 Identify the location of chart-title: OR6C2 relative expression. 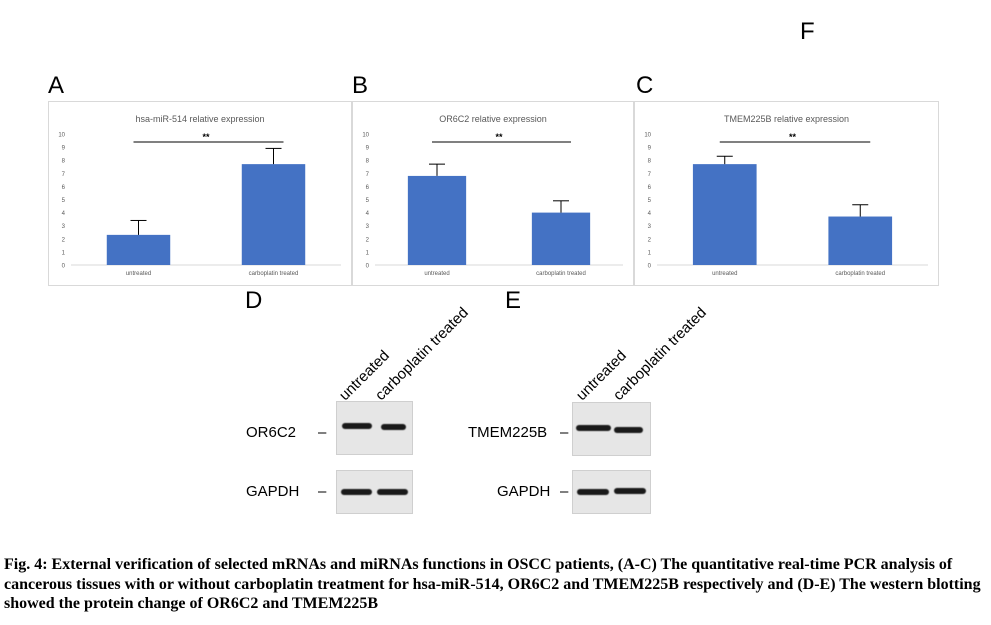
(493, 119).